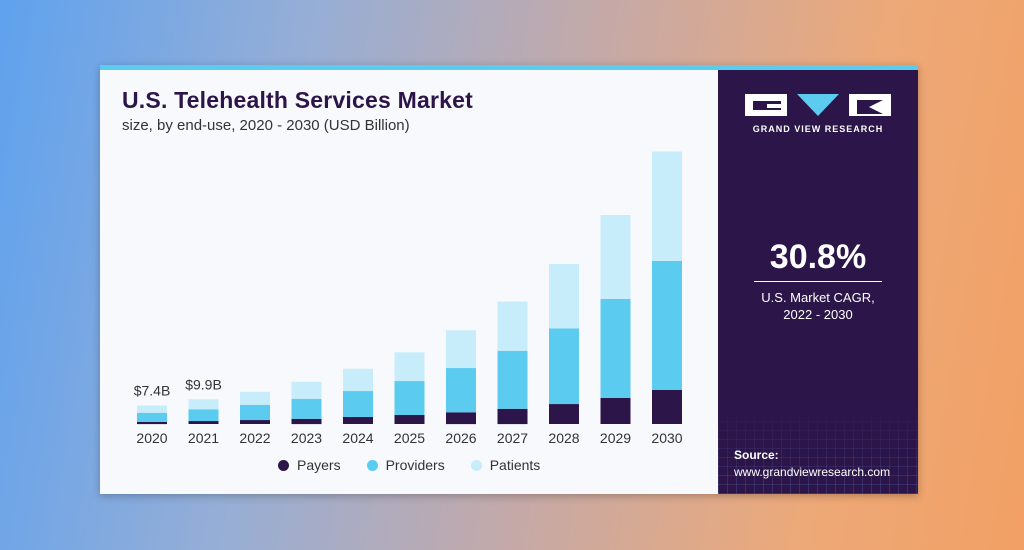 This screenshot has width=1024, height=550. What do you see at coordinates (255, 422) in the screenshot?
I see `bar-payers-2022` at bounding box center [255, 422].